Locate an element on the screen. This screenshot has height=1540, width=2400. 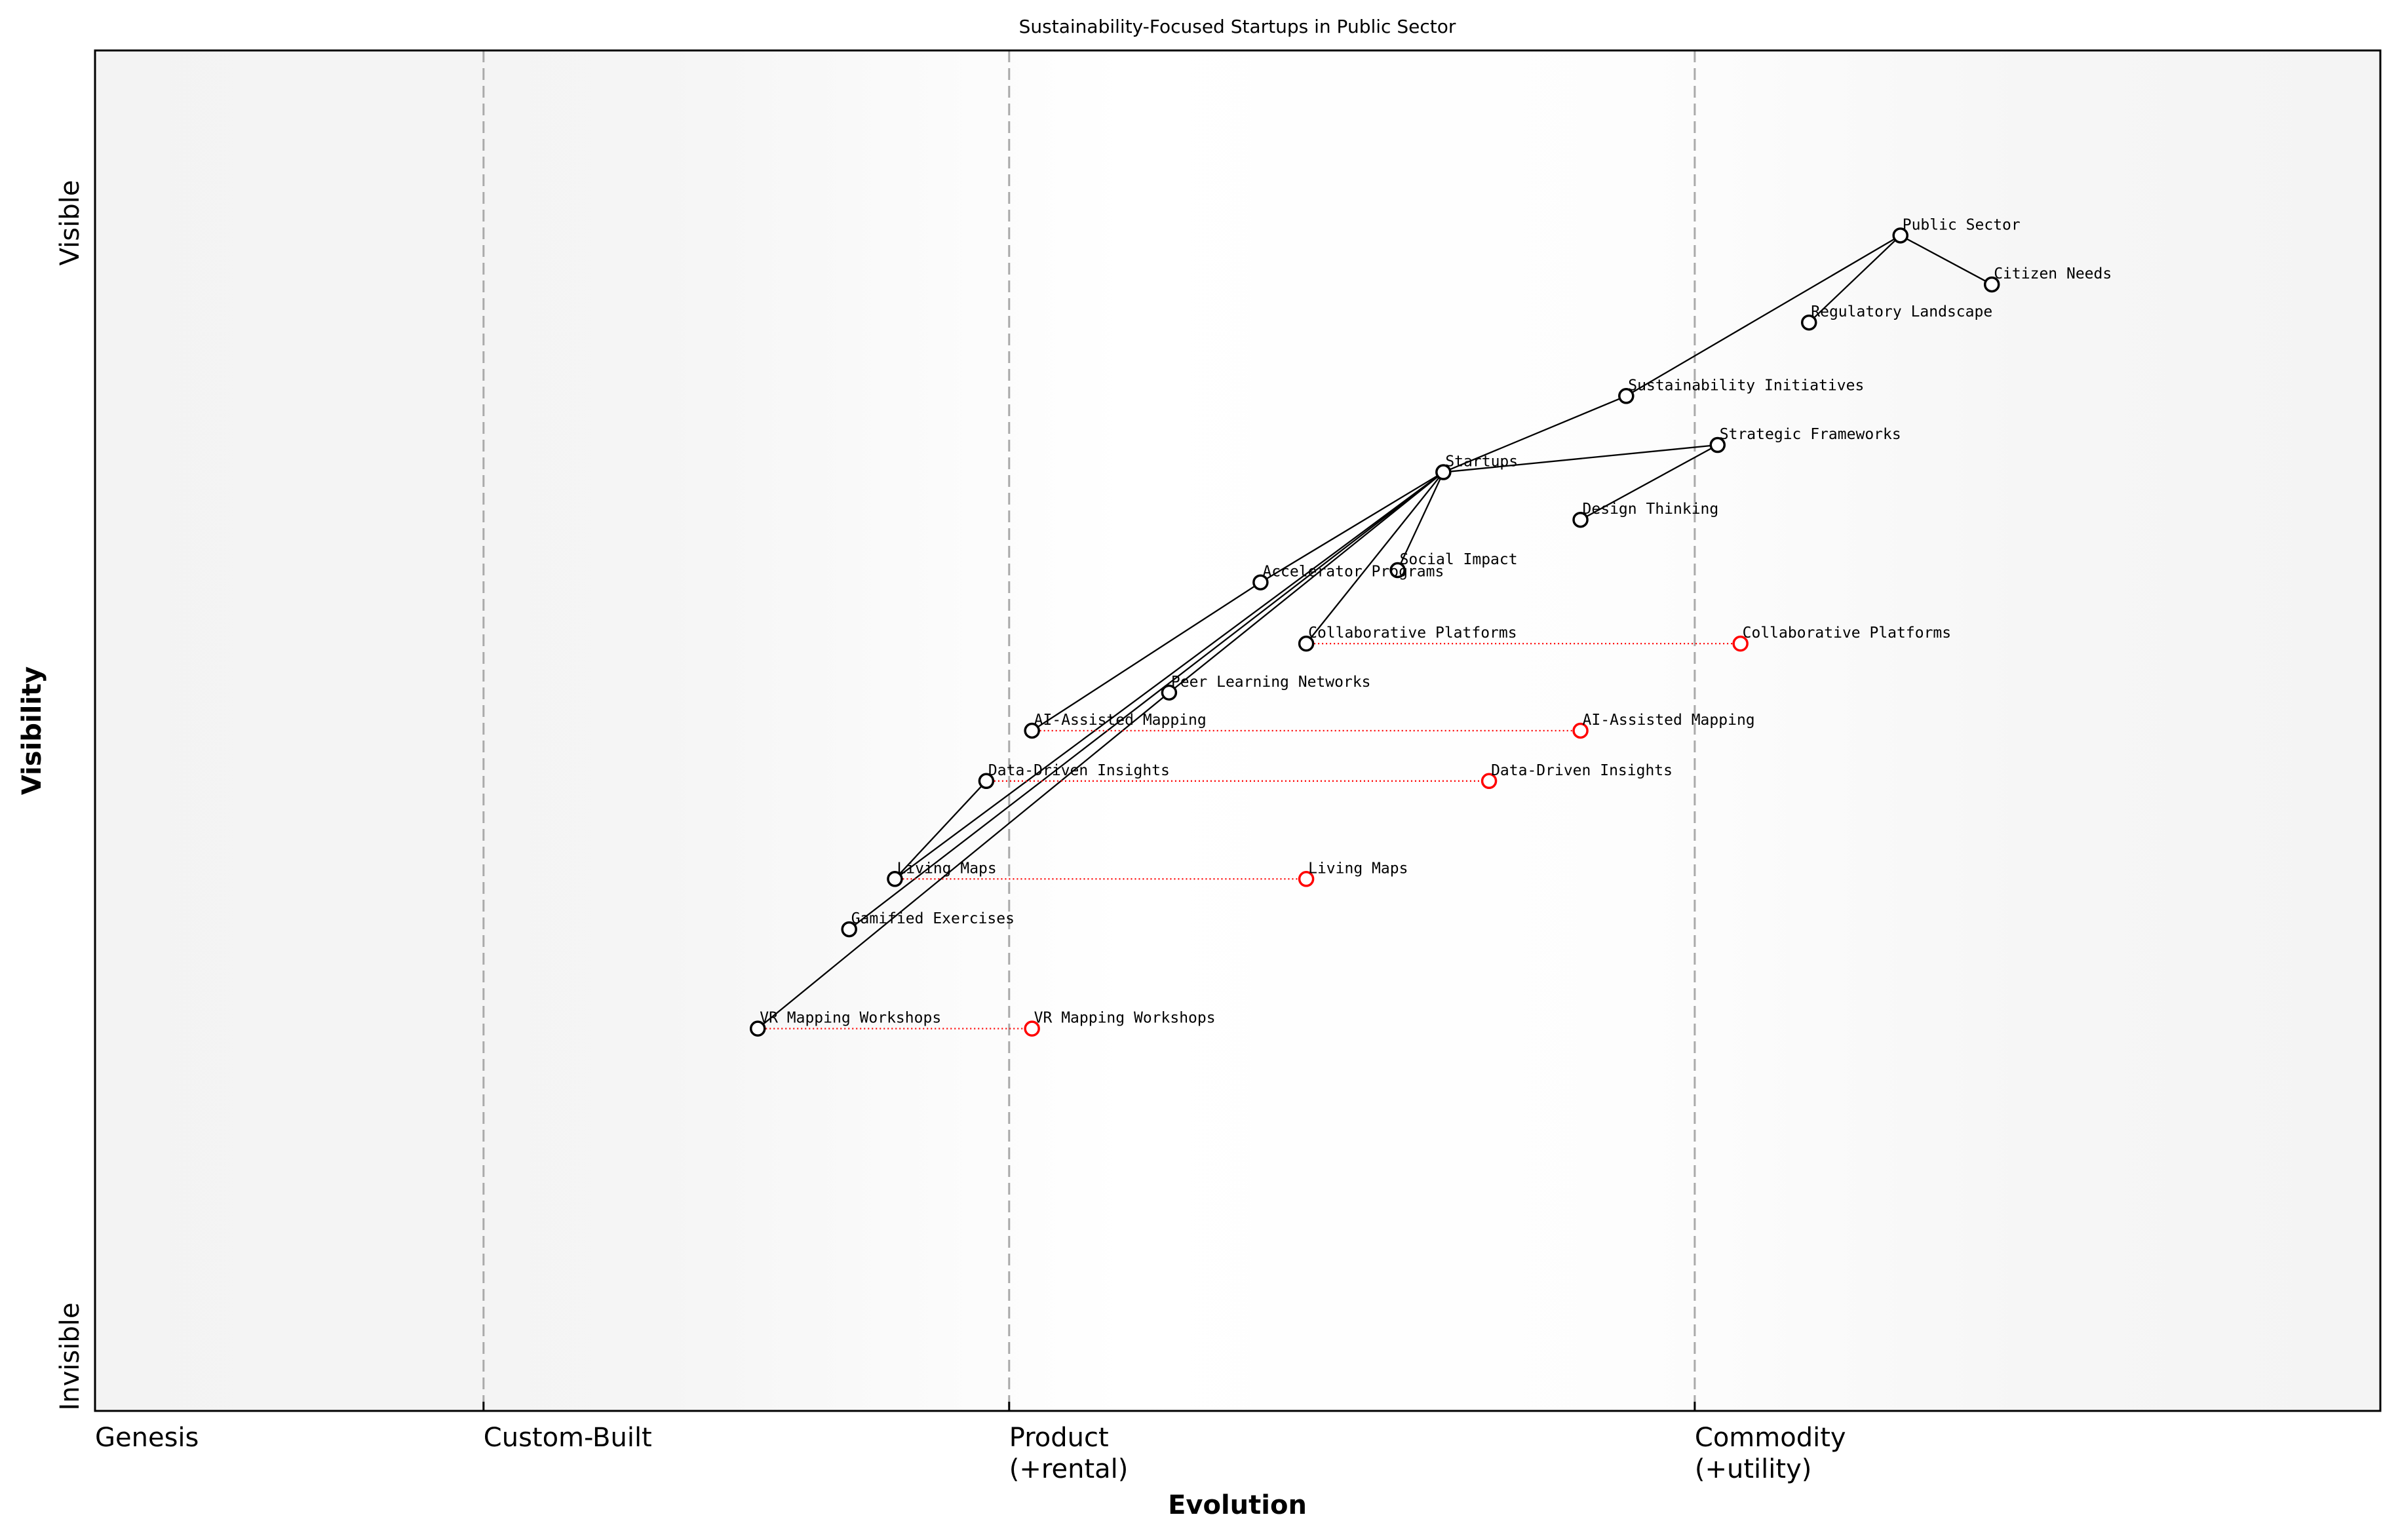
stage-label-line: Commodity is located at coordinates (1770, 1438).